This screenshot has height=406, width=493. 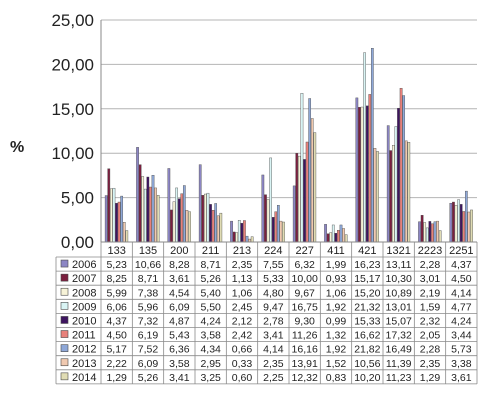 What do you see at coordinates (305, 336) in the screenshot?
I see `data-label: 11,26` at bounding box center [305, 336].